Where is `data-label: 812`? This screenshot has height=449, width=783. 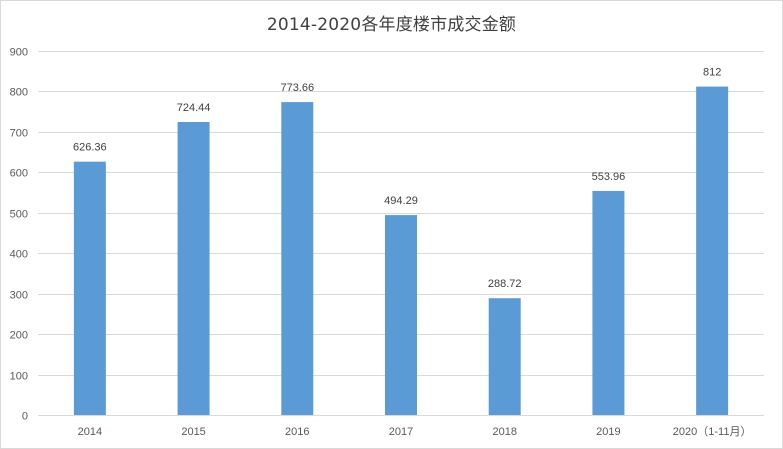 data-label: 812 is located at coordinates (712, 73).